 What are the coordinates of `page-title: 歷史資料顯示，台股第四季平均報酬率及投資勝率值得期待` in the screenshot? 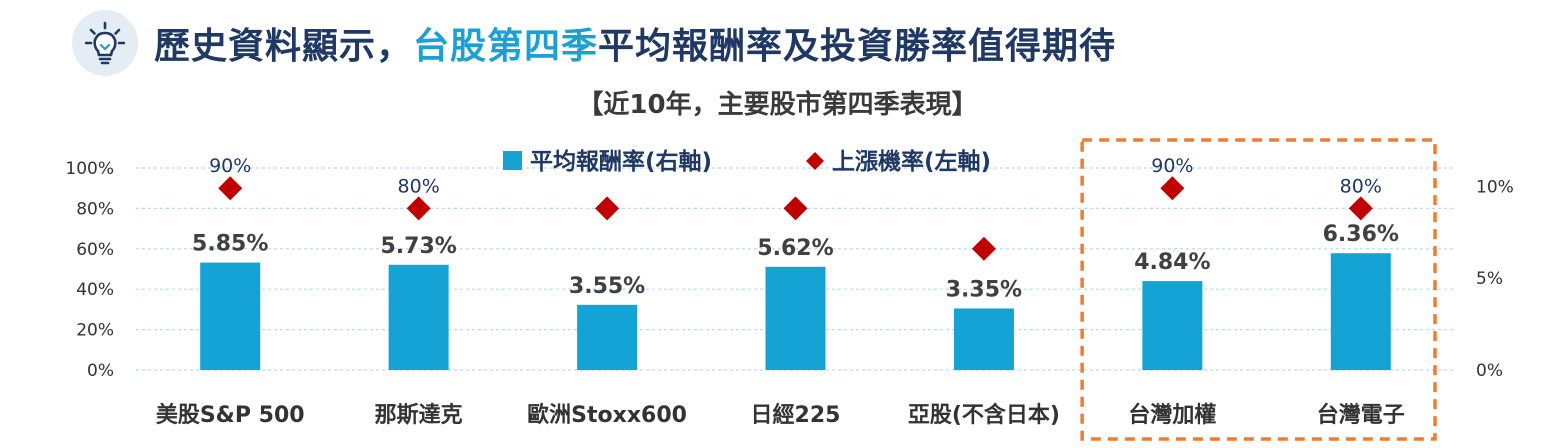 It's located at (635, 43).